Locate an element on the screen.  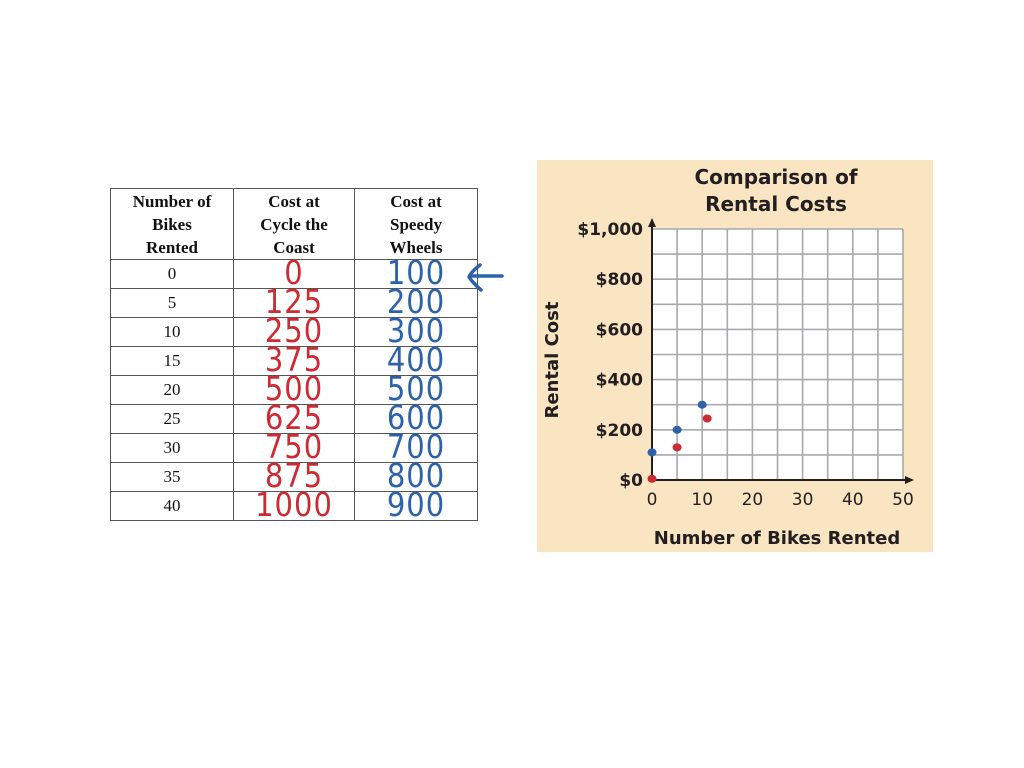
cell-bikes: 30 is located at coordinates (172, 448).